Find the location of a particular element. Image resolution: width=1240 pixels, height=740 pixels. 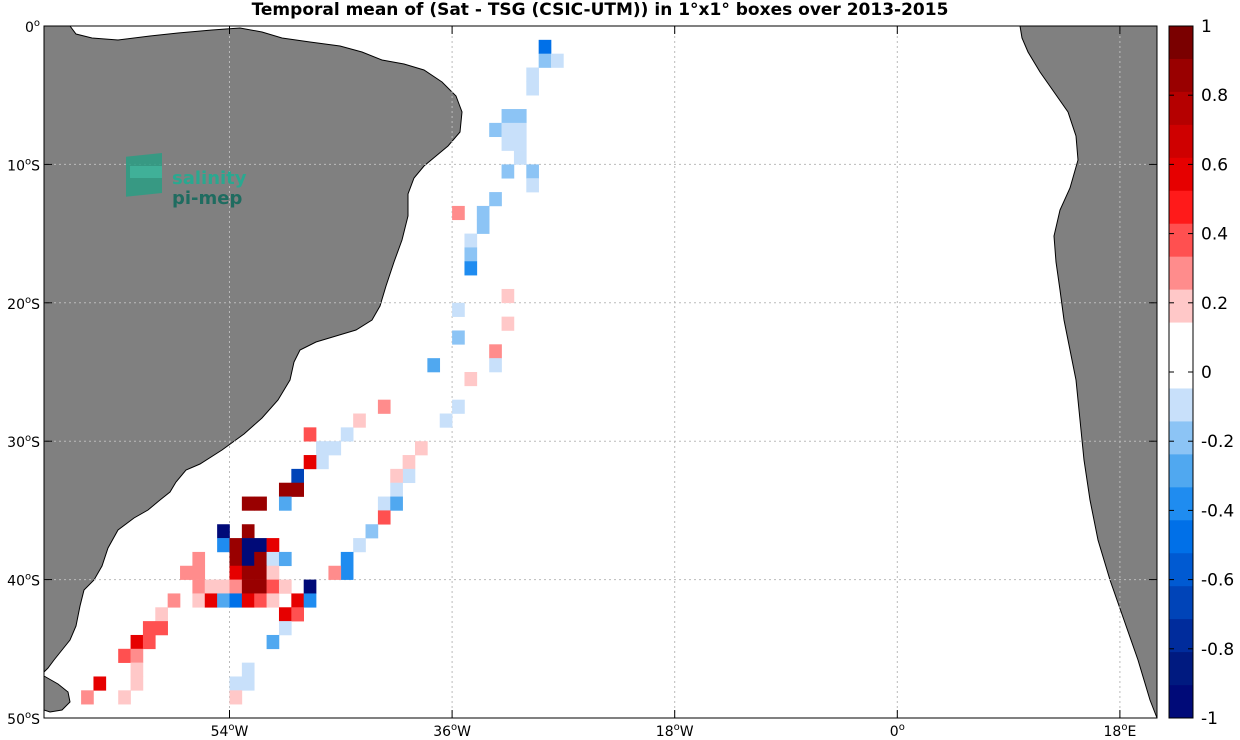

lon-tick-label: 36oW is located at coordinates (452, 731).